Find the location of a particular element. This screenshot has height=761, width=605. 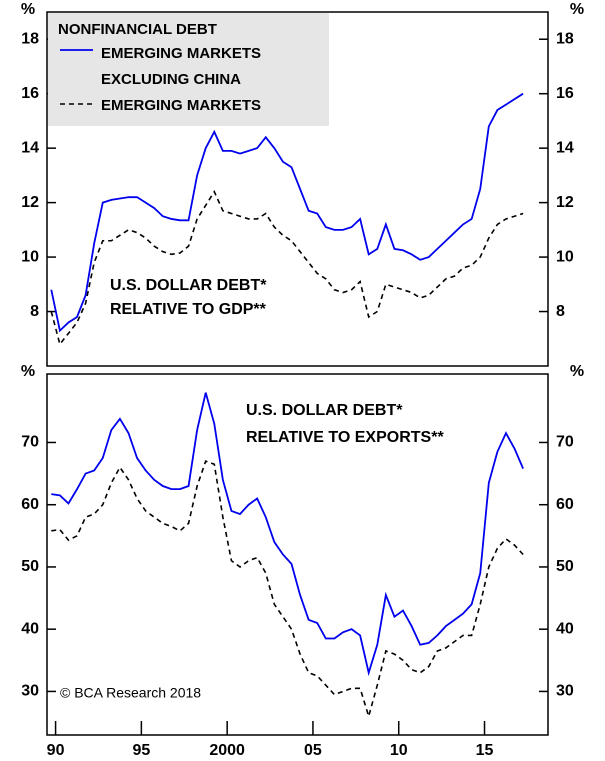

y-tick-label: 12 is located at coordinates (30, 202).